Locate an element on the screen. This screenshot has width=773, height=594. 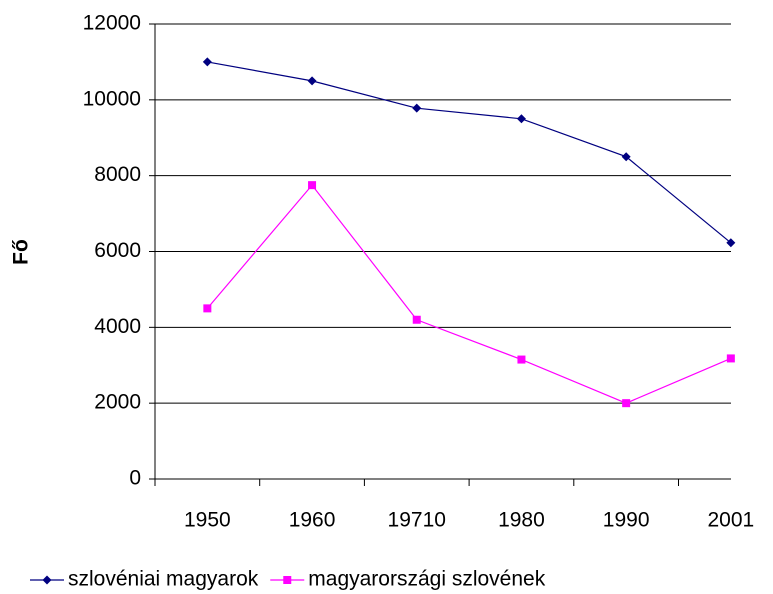
y-tick-label: 8000 is located at coordinates (117, 174).